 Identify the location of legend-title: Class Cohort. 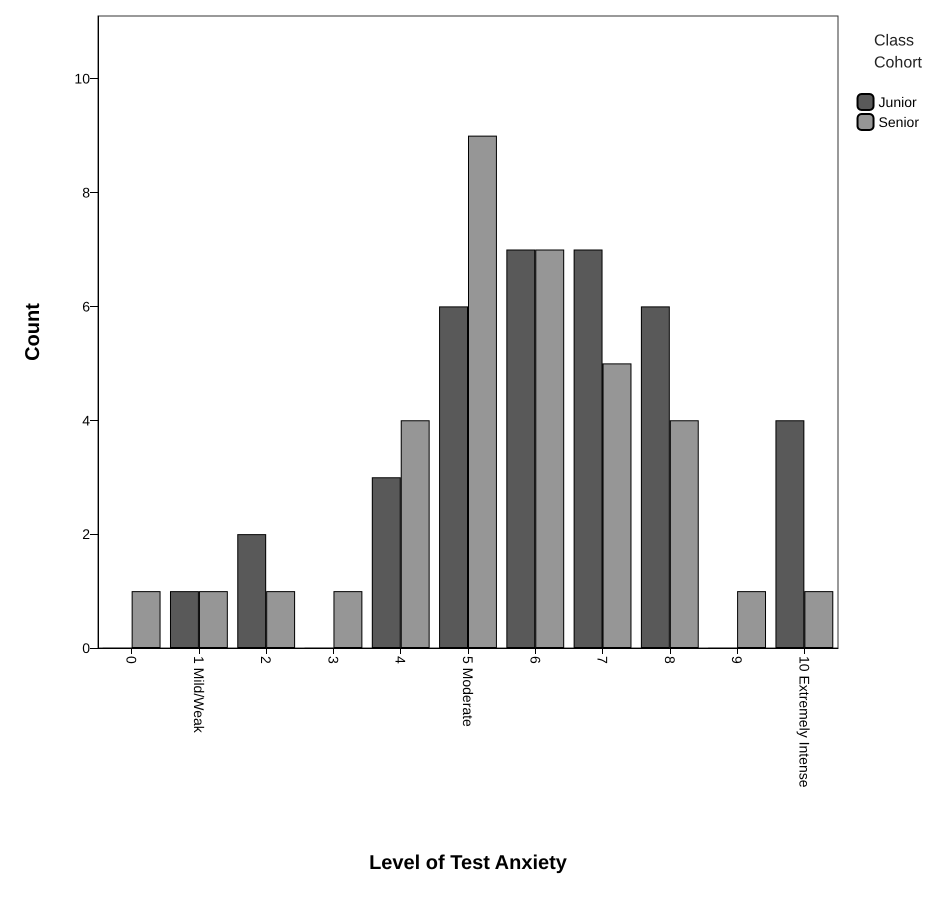
(898, 52).